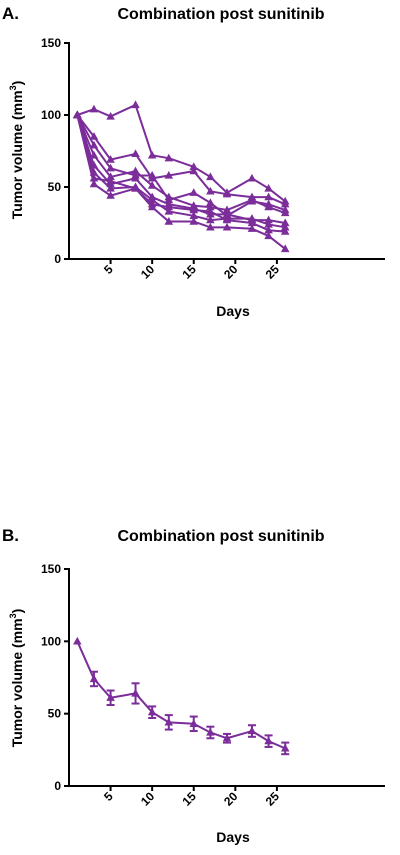 The height and width of the screenshot is (855, 400). I want to click on panel-a-x-tick-label: 5, so click(108, 269).